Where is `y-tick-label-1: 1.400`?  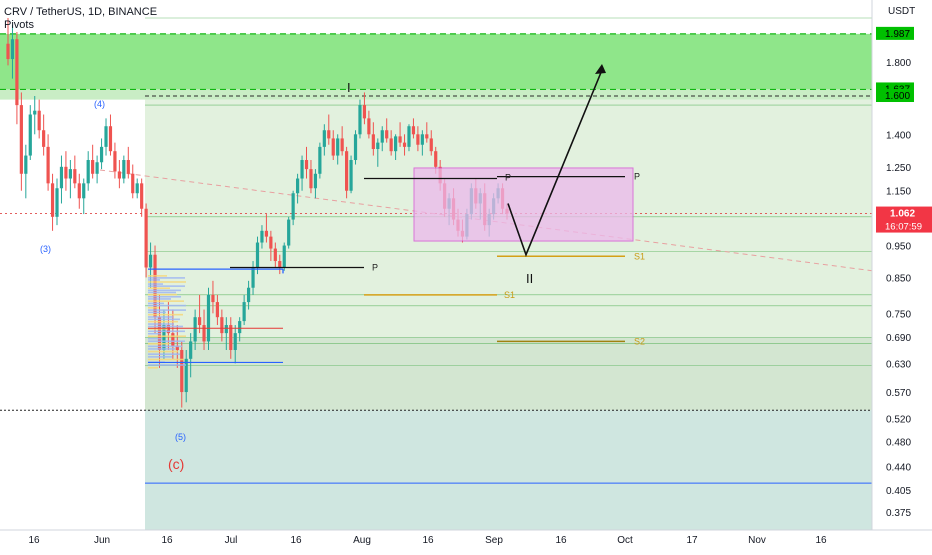
y-tick-label-1: 1.400 is located at coordinates (898, 135).